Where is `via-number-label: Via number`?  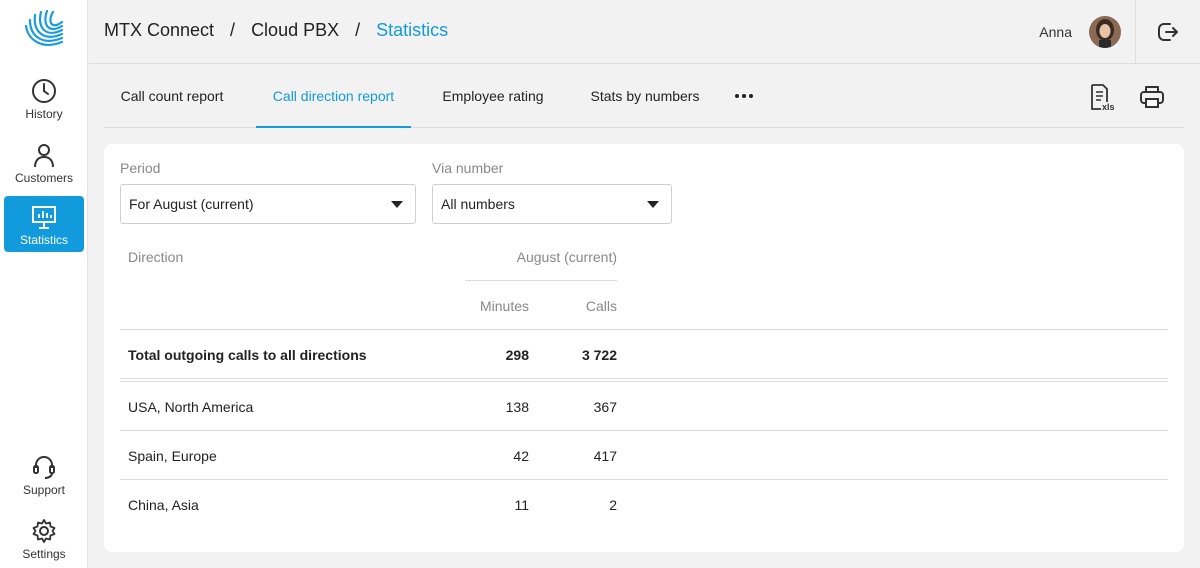 via-number-label: Via number is located at coordinates (468, 168).